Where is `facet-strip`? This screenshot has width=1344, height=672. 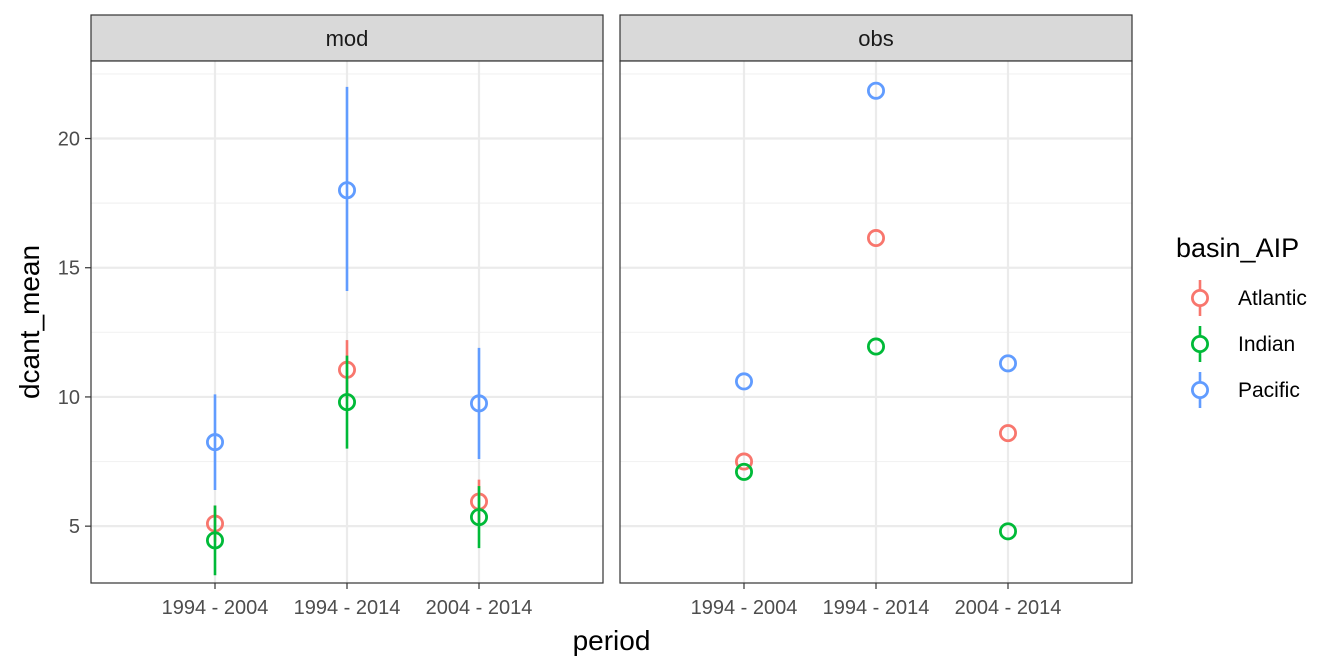 facet-strip is located at coordinates (347, 38).